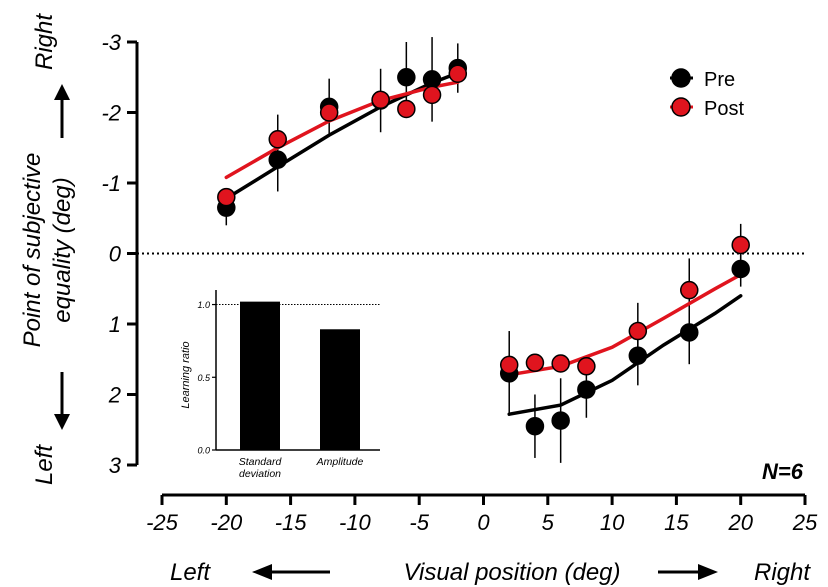 The width and height of the screenshot is (828, 587). Describe the element at coordinates (681, 107) in the screenshot. I see `legend-post-marker` at that location.